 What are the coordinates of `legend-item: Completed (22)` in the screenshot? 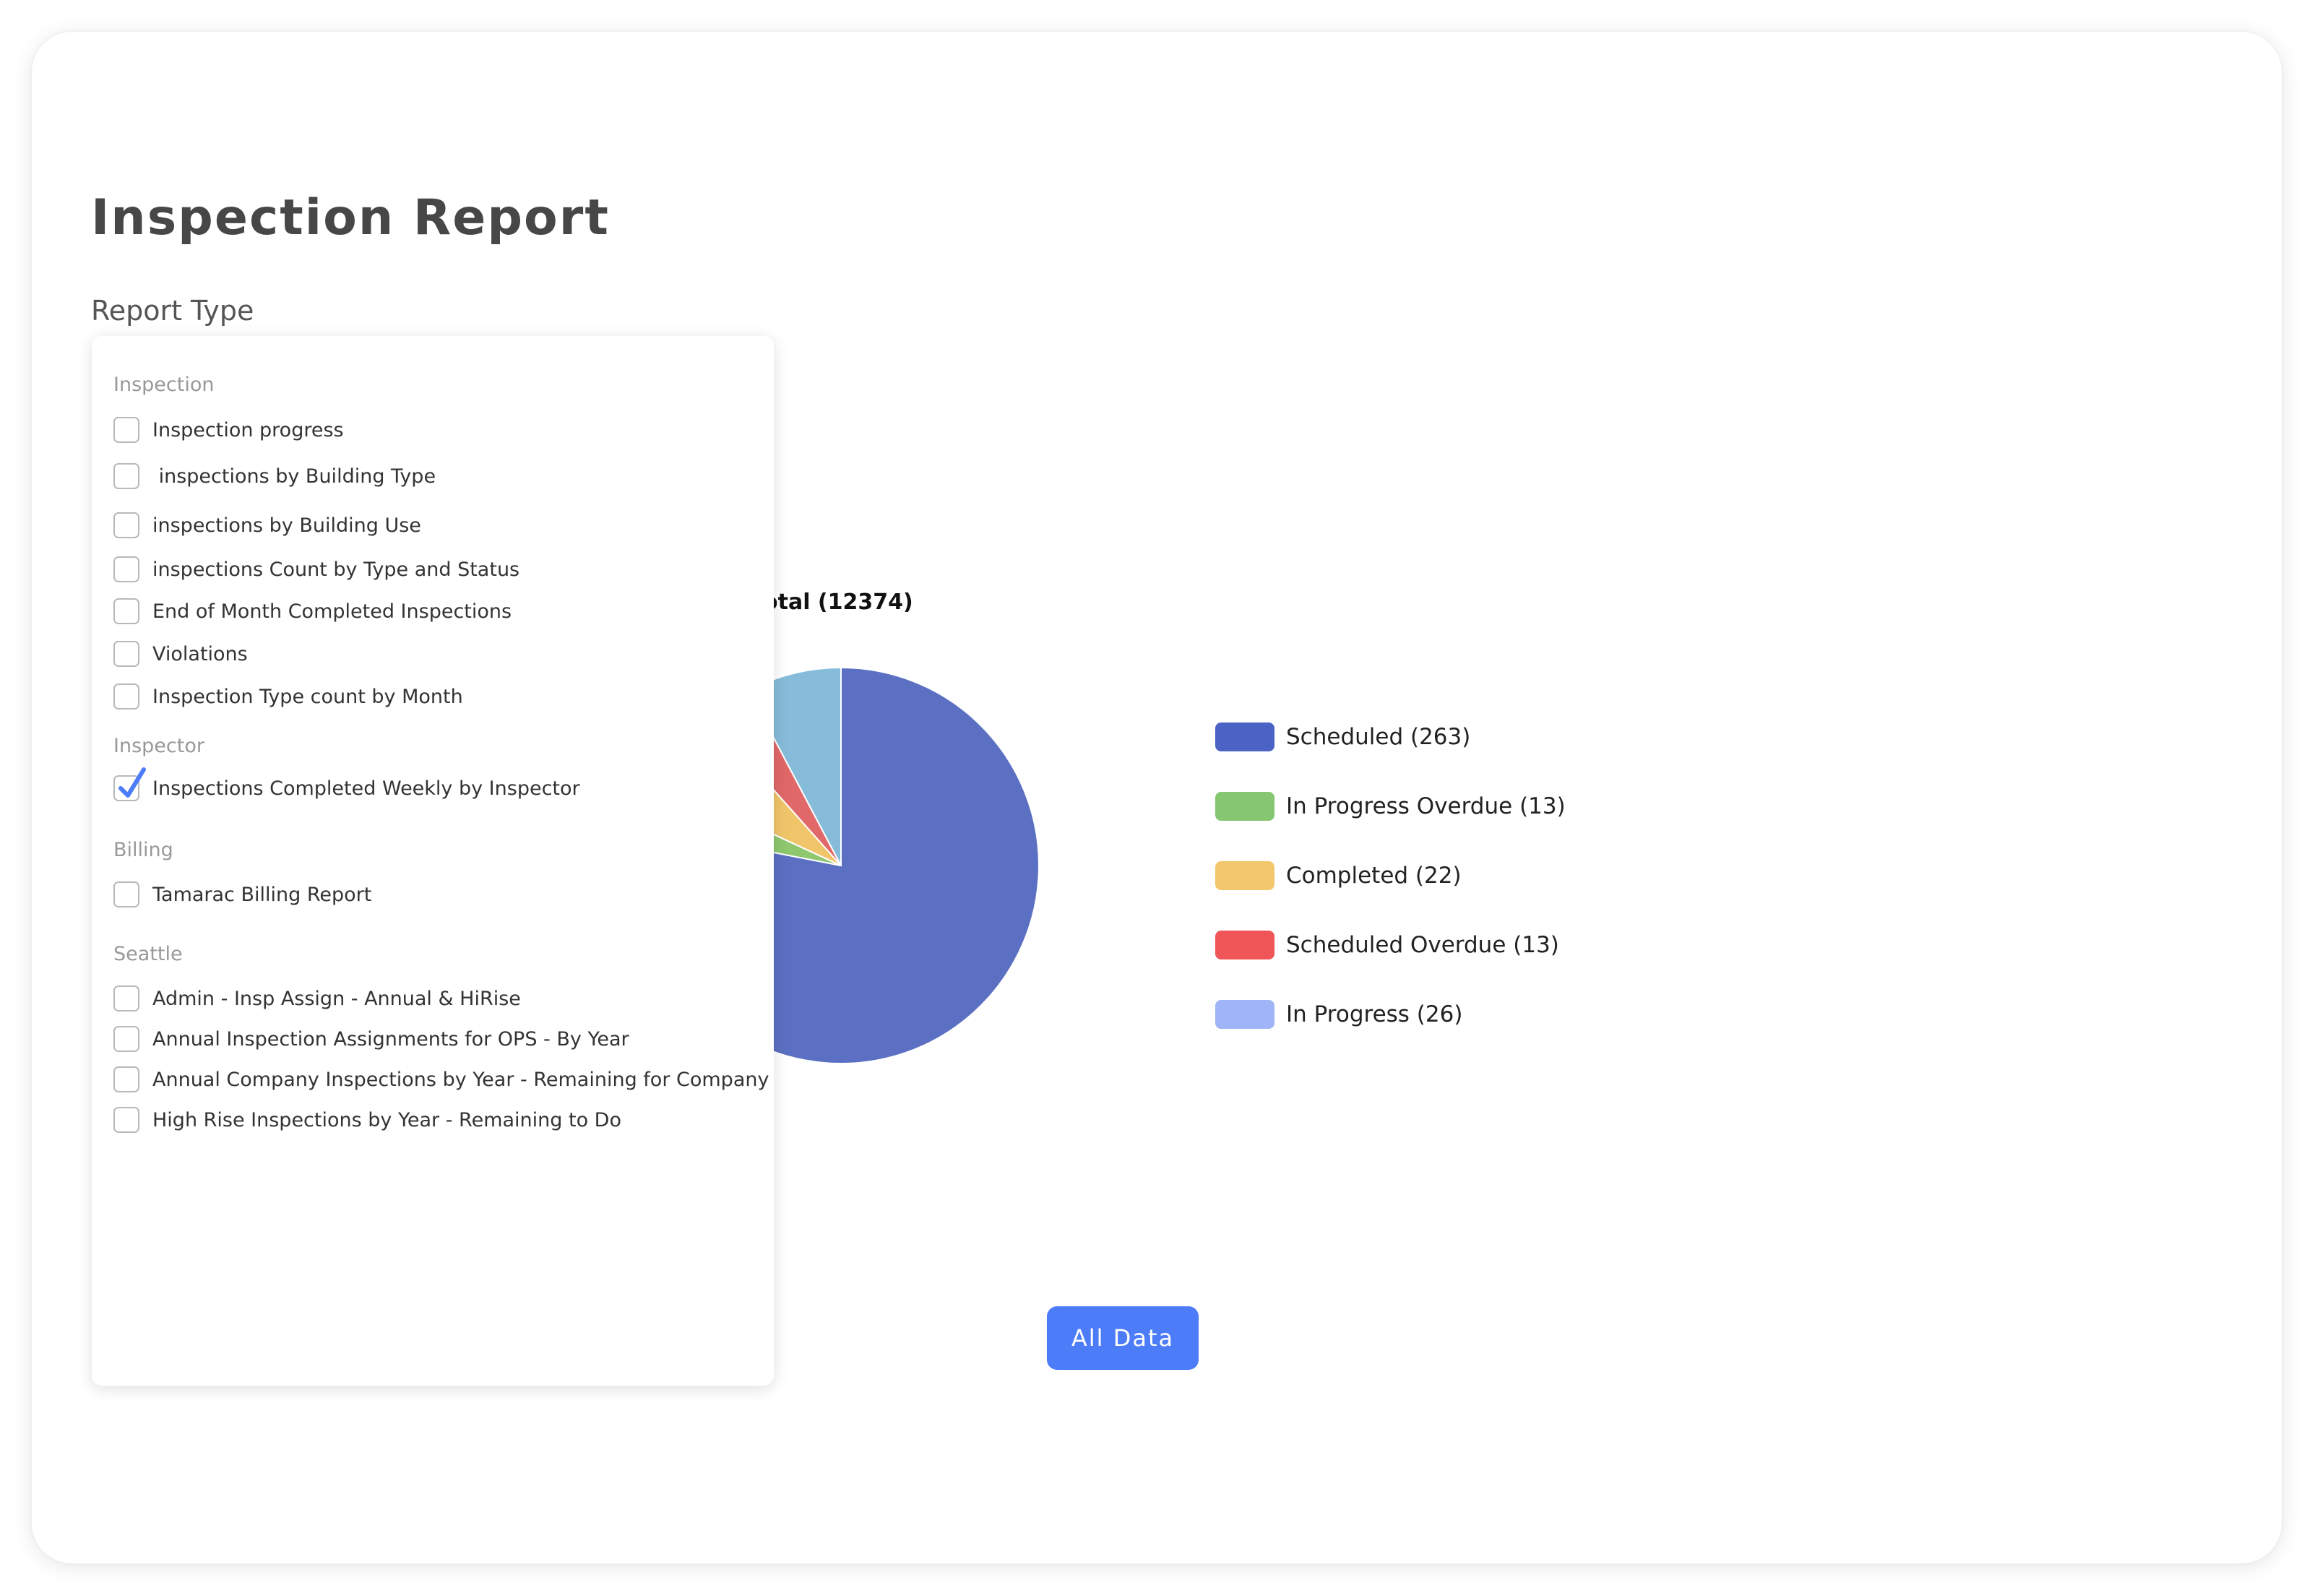 It's located at (1390, 875).